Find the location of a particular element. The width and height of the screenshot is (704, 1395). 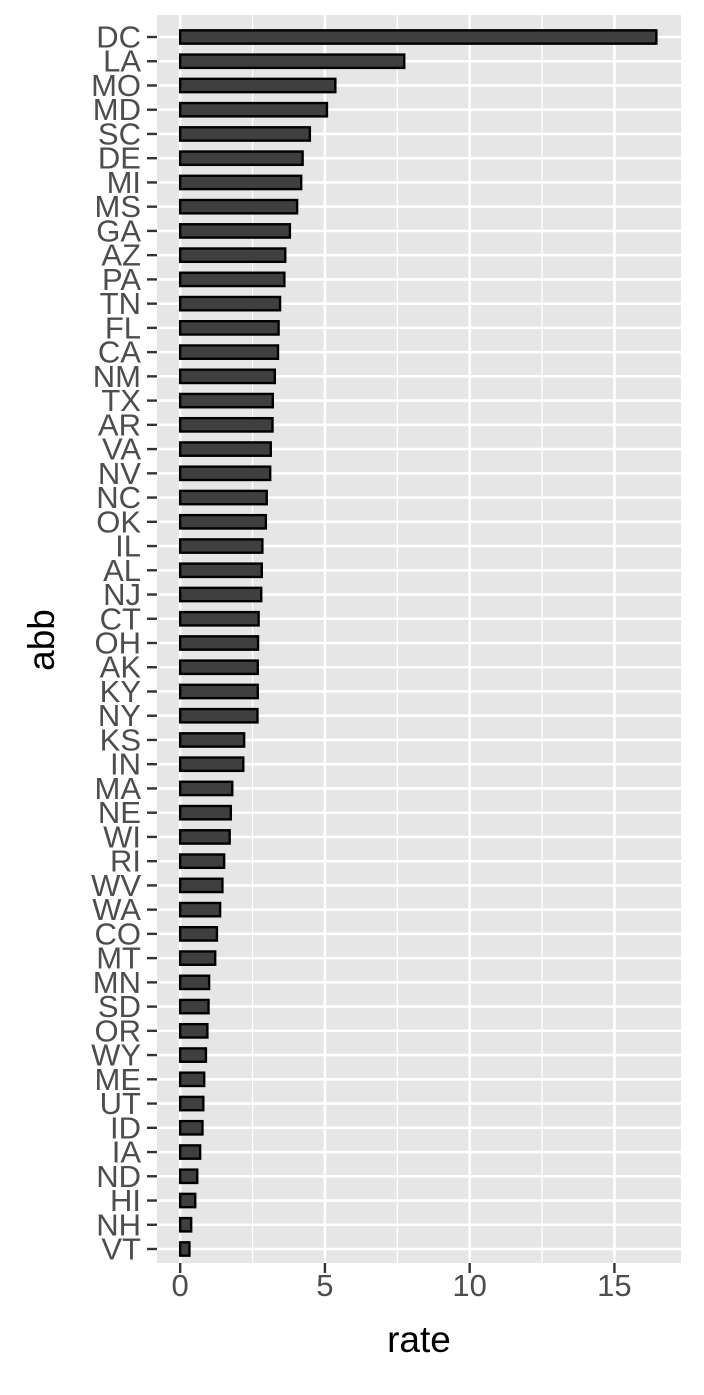

bar-ky is located at coordinates (218, 691).